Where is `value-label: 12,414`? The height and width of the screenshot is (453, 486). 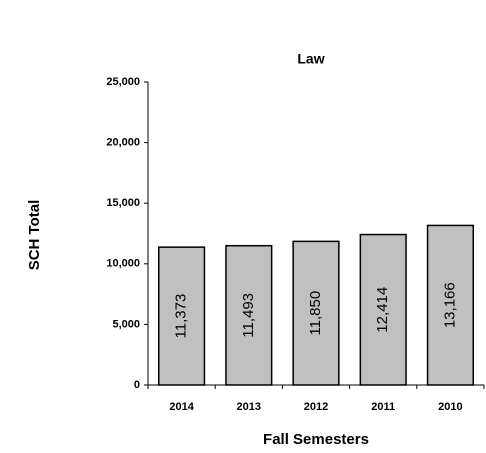 value-label: 12,414 is located at coordinates (382, 310).